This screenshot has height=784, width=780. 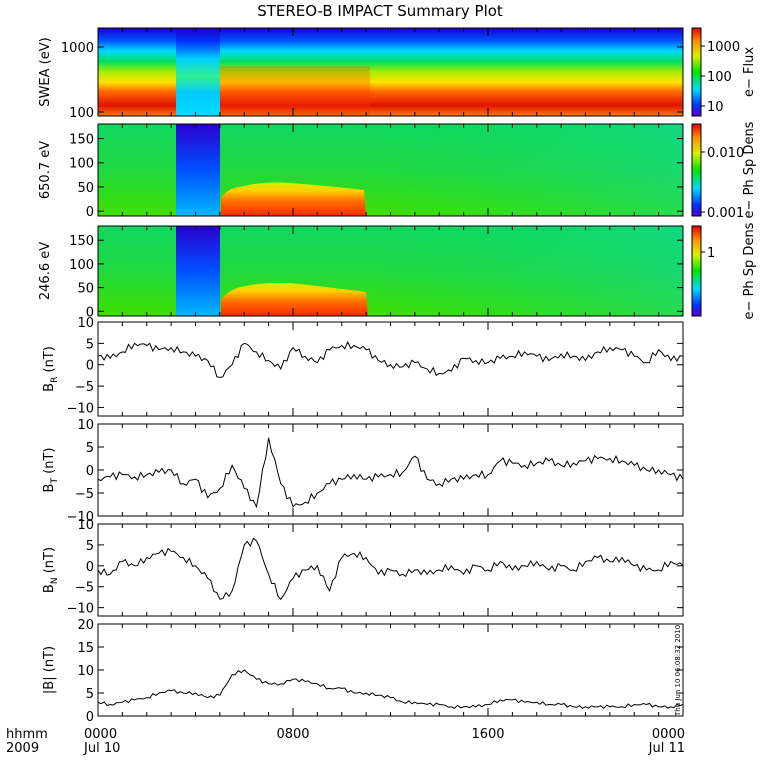 What do you see at coordinates (390, 359) in the screenshot?
I see `series-line-B_R` at bounding box center [390, 359].